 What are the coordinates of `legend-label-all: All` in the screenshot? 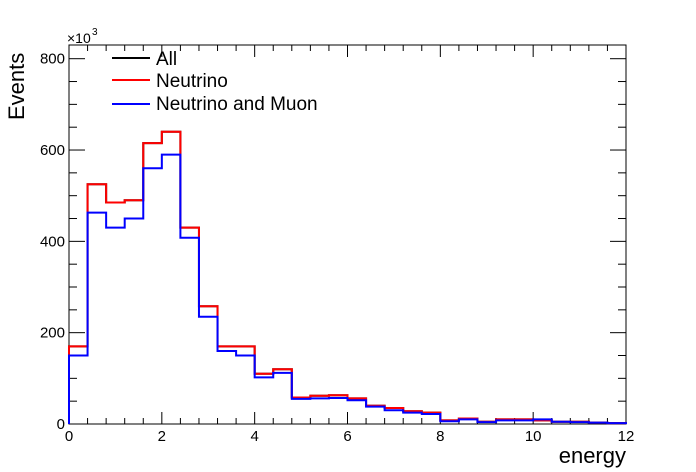 It's located at (166, 59).